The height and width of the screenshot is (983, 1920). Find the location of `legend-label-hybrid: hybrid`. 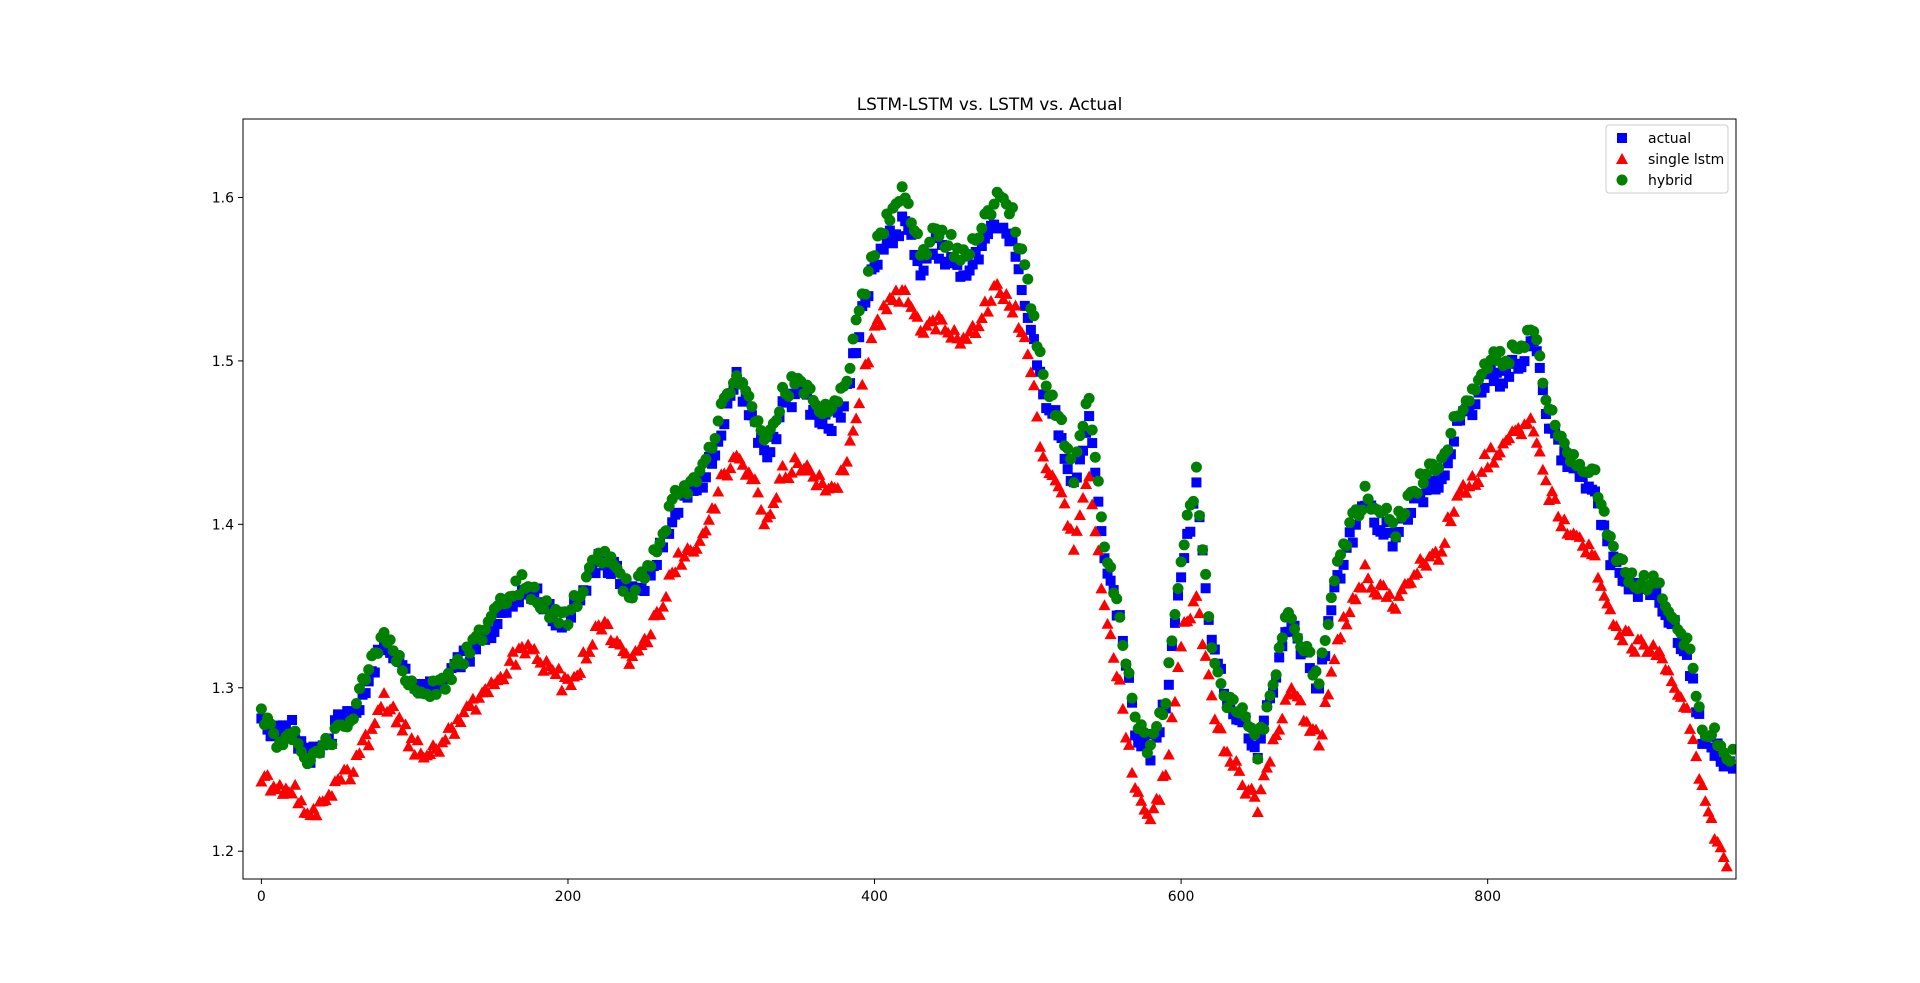

legend-label-hybrid: hybrid is located at coordinates (1670, 181).